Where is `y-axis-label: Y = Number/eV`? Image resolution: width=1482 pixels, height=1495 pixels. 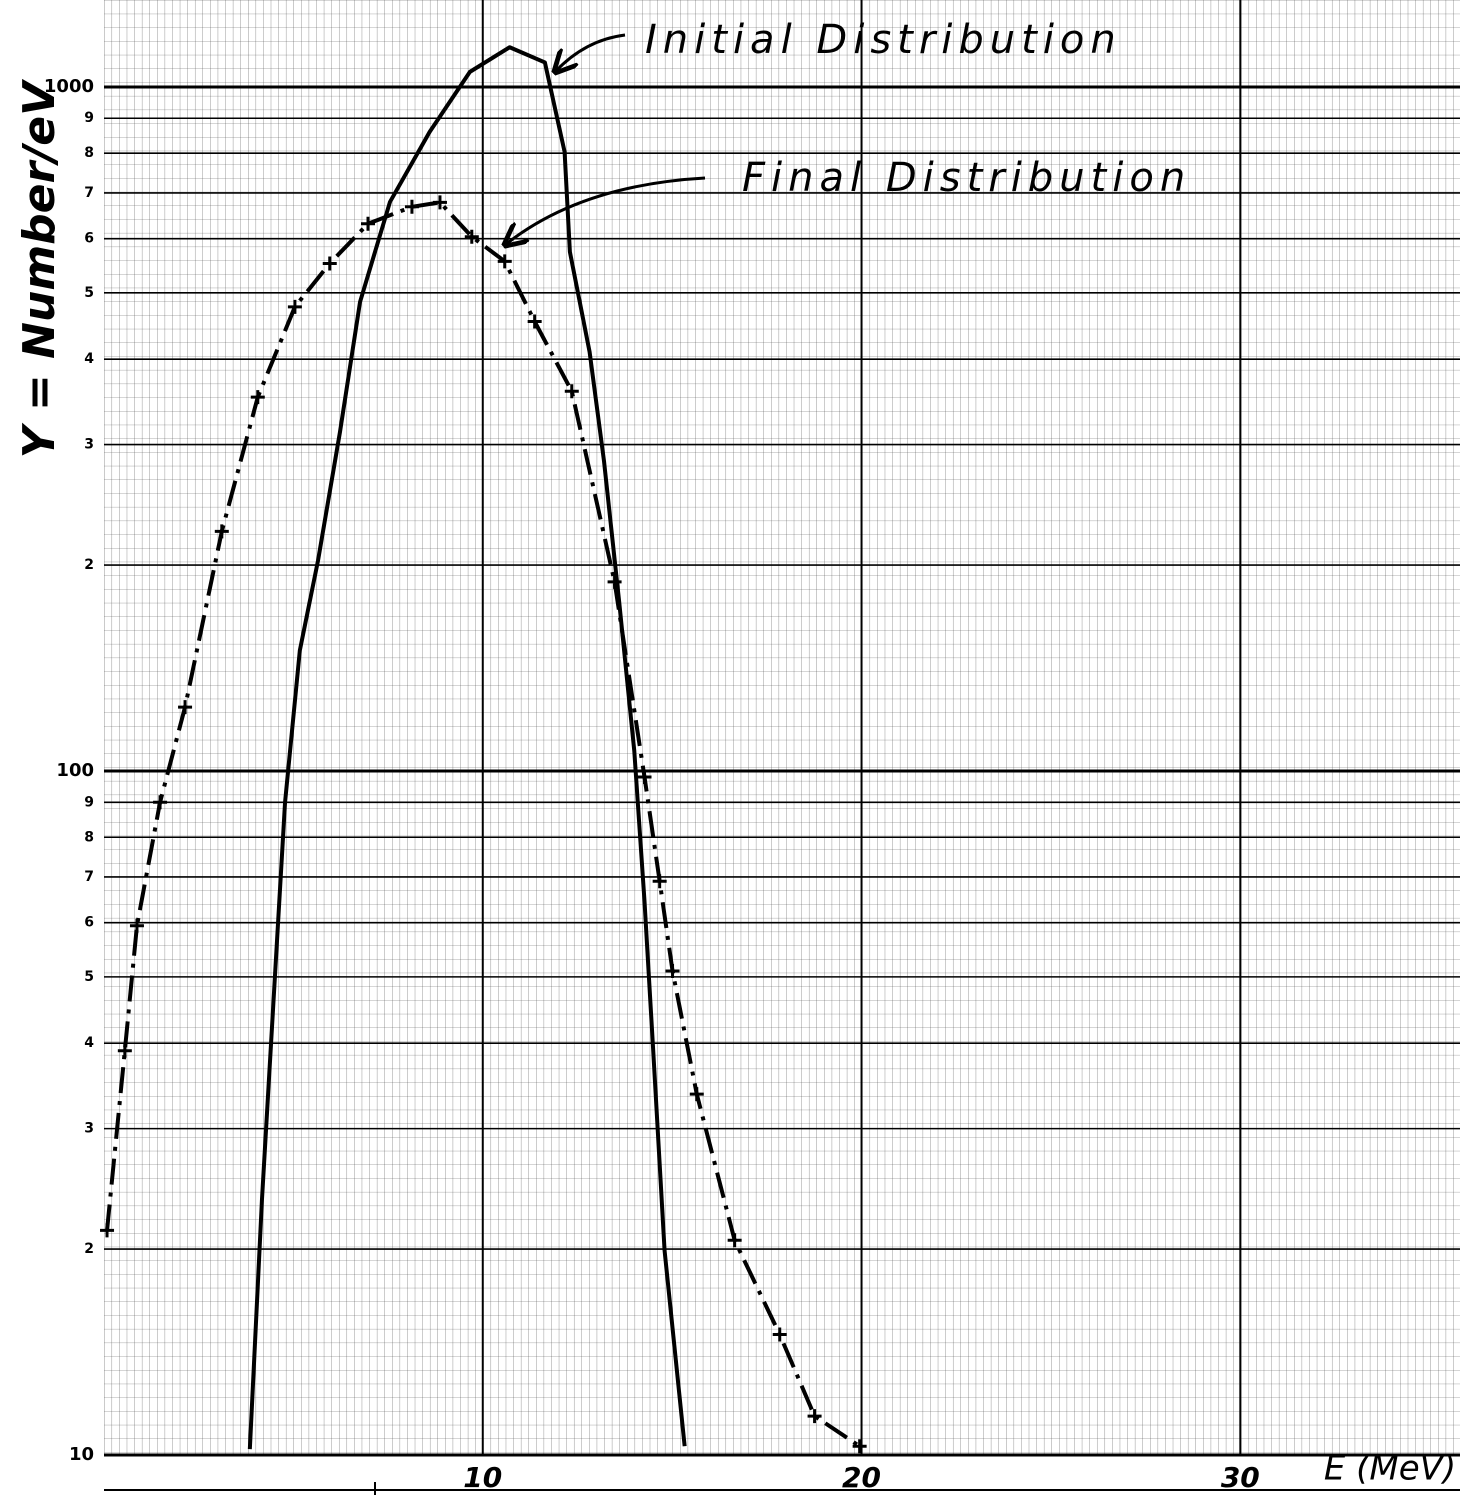 y-axis-label: Y = Number/eV is located at coordinates (39, 268).